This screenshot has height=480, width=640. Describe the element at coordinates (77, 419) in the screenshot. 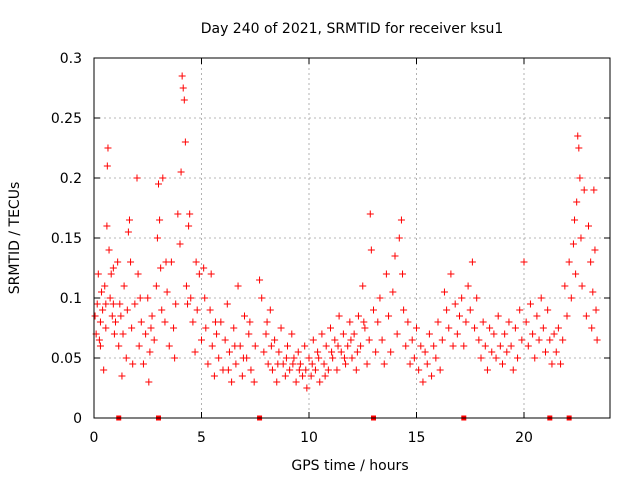

I see `y-tick-label: 0` at that location.